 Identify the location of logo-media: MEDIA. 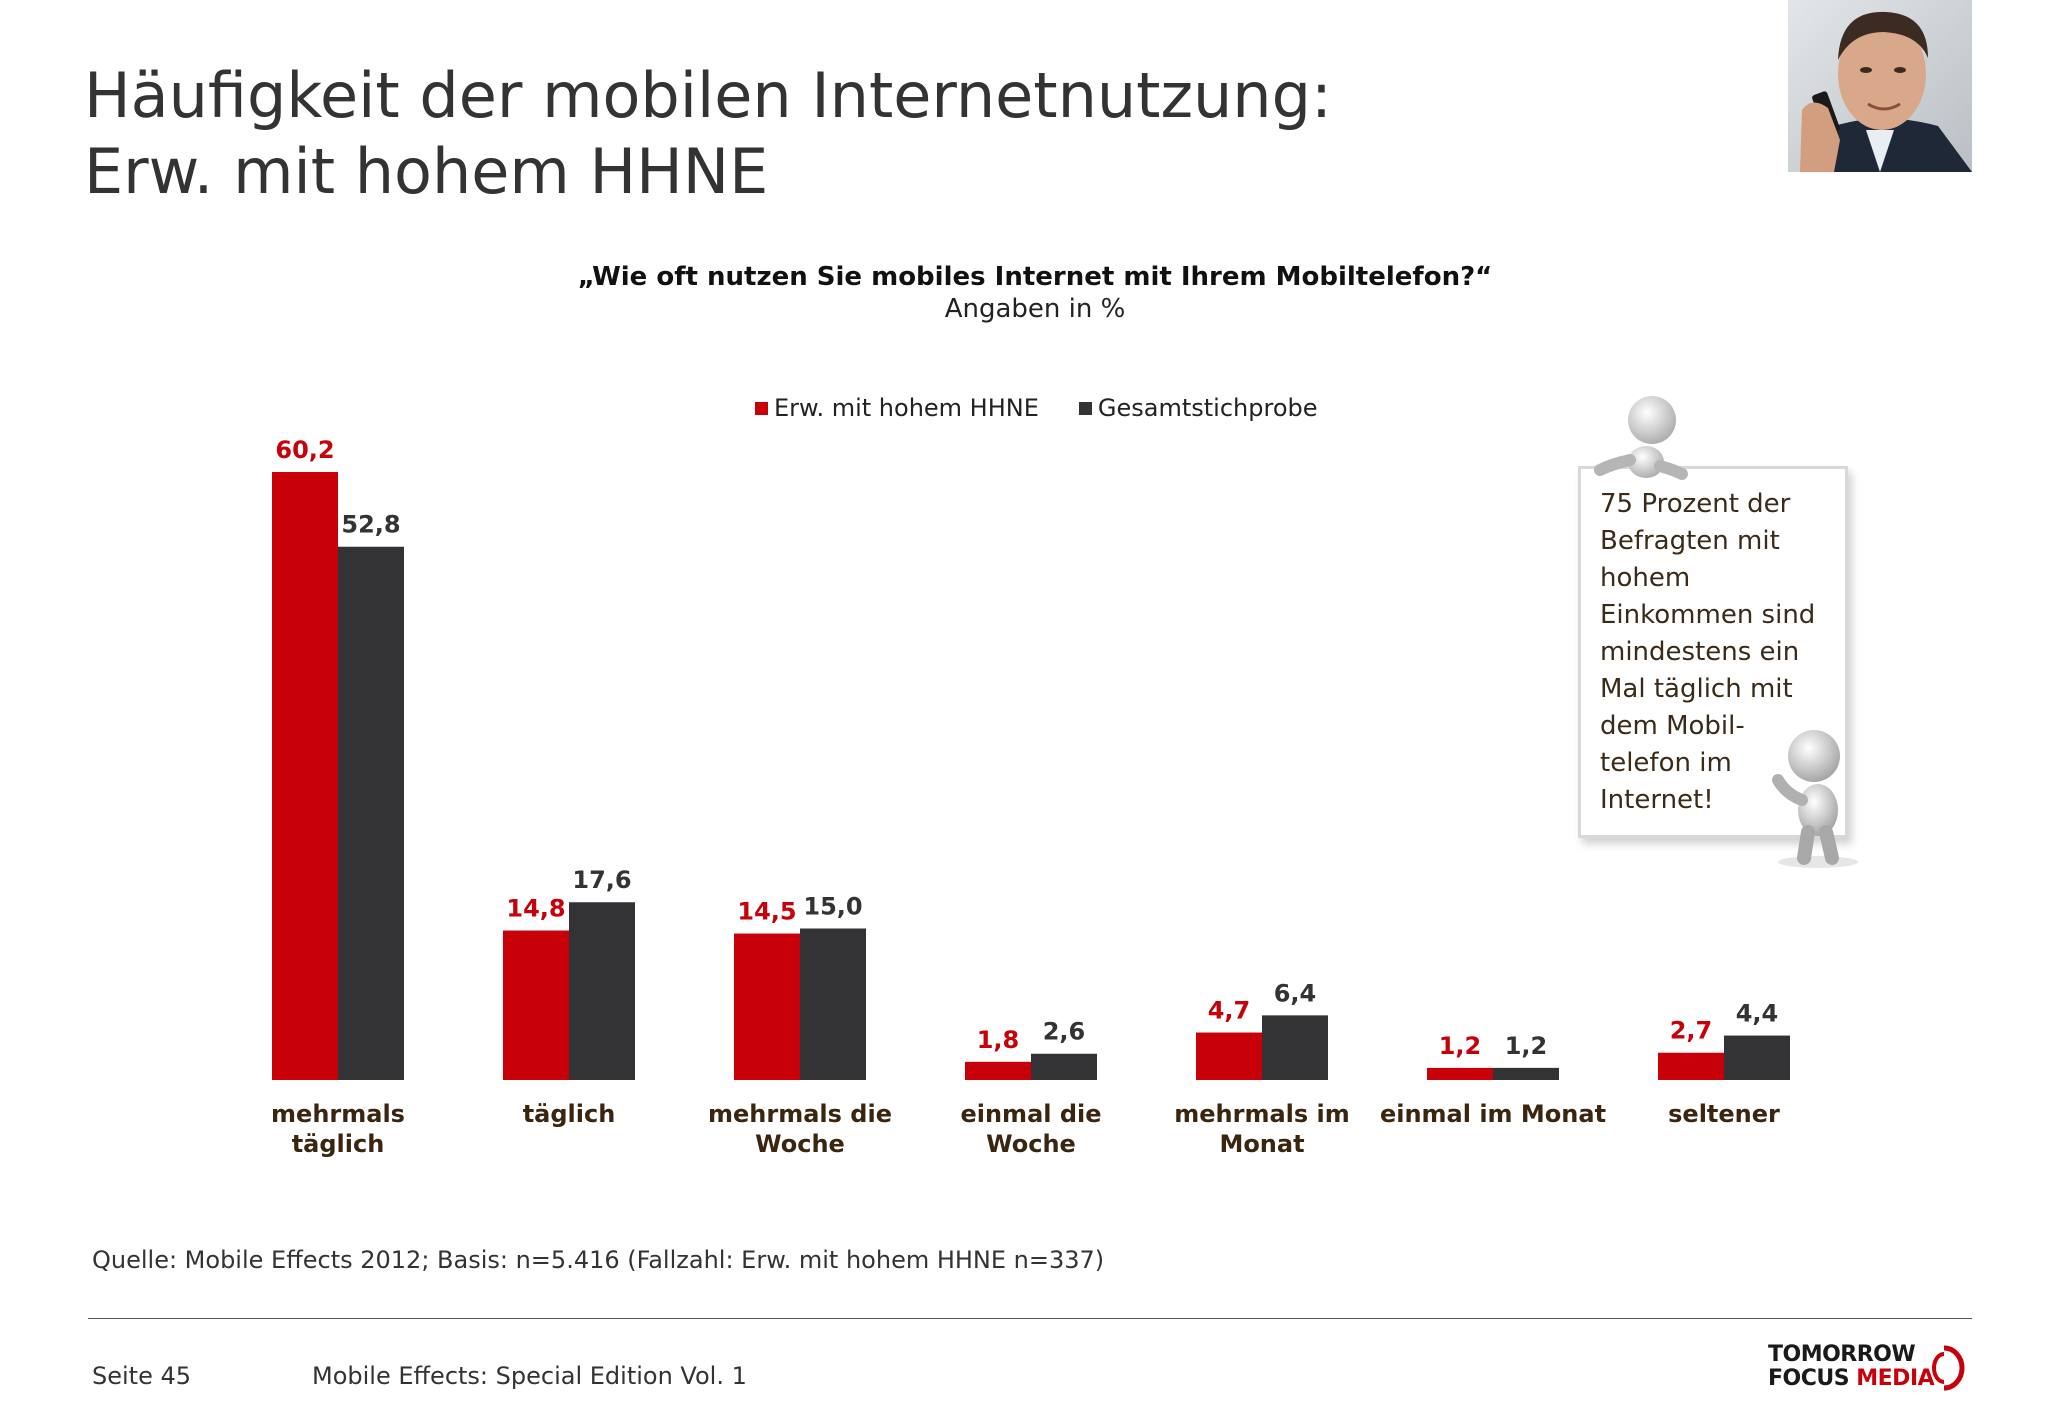
(1895, 1378).